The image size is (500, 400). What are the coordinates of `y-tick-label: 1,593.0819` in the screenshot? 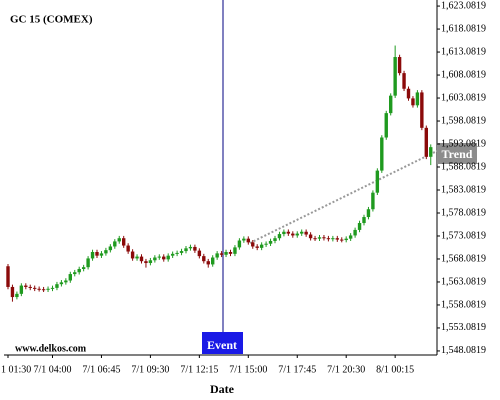 It's located at (463, 143).